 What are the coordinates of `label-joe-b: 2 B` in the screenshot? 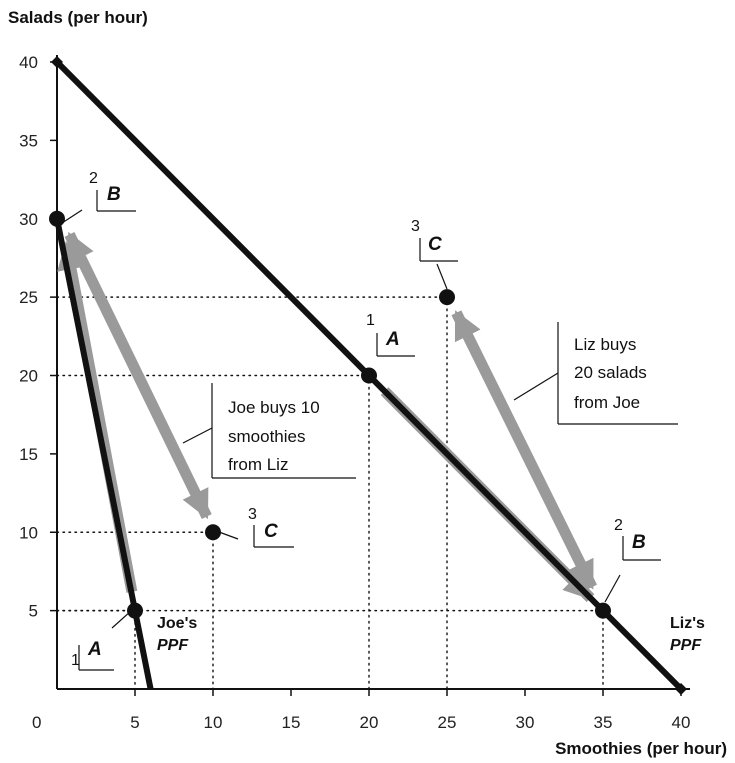 It's located at (98, 197).